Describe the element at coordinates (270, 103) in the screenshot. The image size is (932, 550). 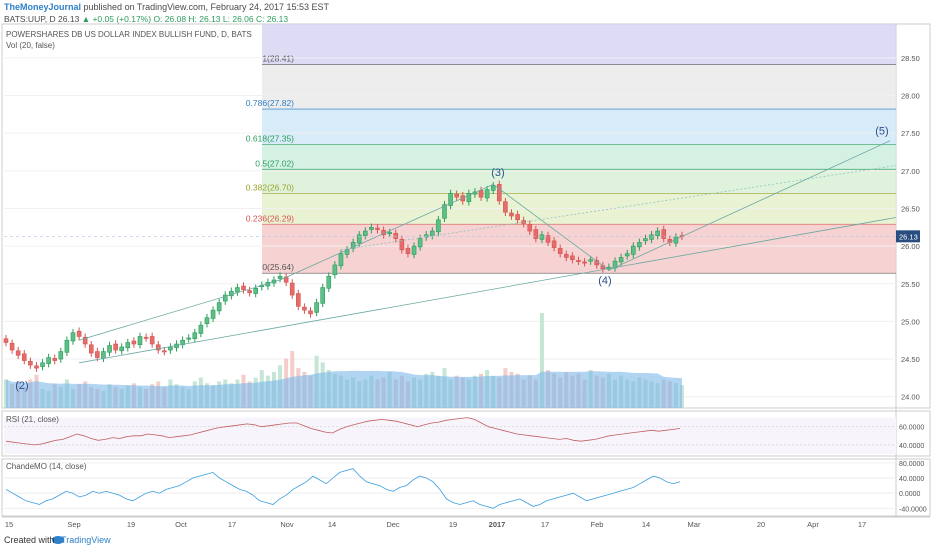
I see `fib-level-label: 0.786(27.82)` at that location.